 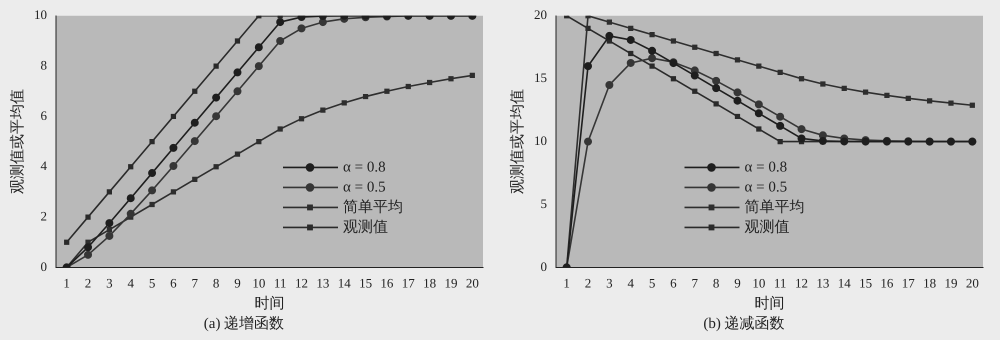 I want to click on y-tick-label: 20, so click(x=540, y=14).